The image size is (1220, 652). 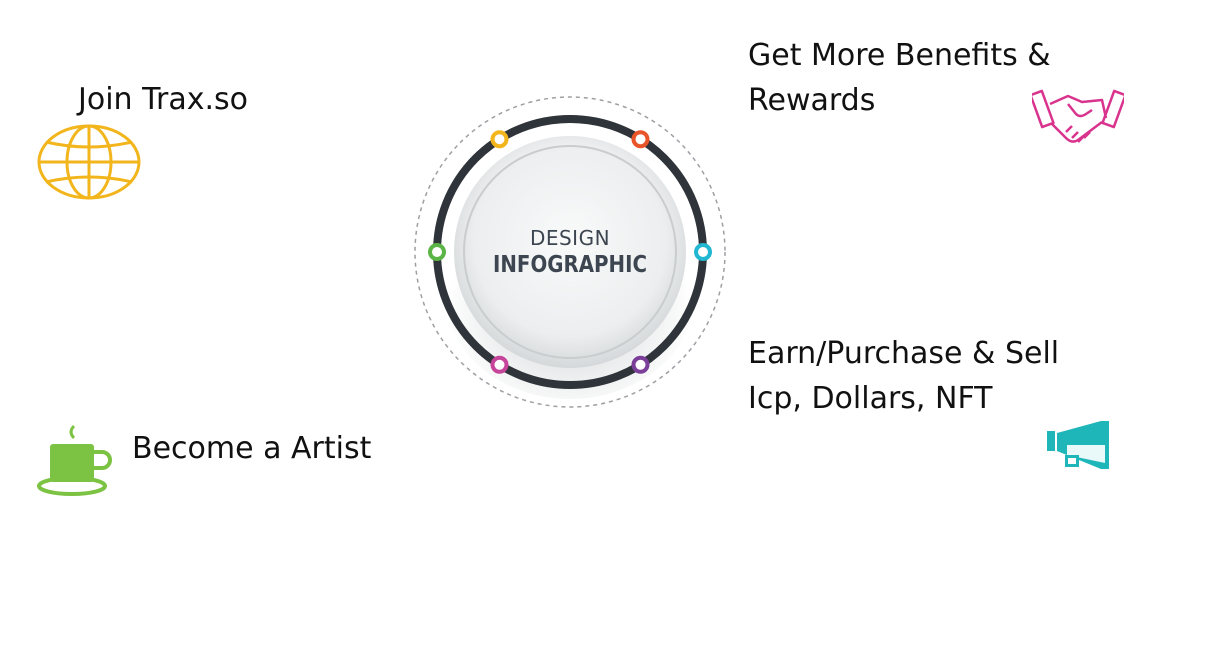 I want to click on center-disc, so click(x=570, y=252).